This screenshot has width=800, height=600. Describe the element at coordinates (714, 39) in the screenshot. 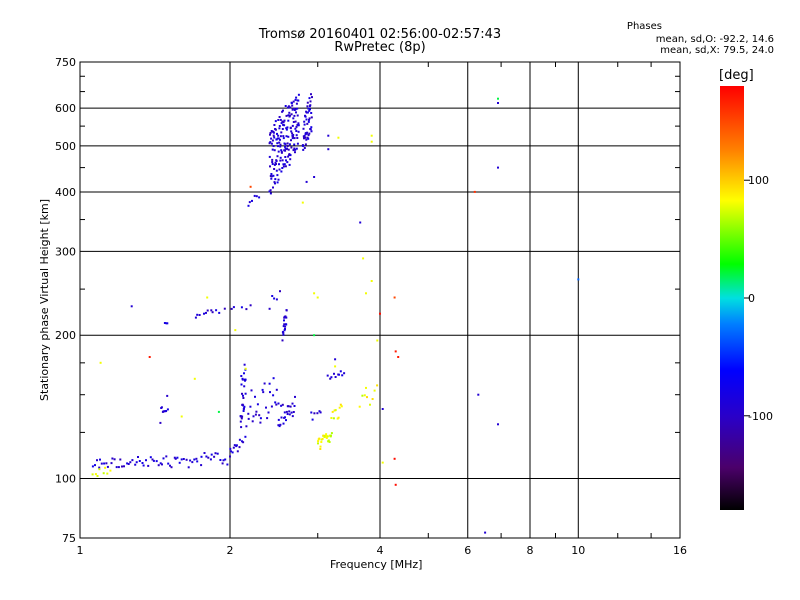

I see `phase-stats-o: mean, sd,O: -92.2, 14.6` at that location.